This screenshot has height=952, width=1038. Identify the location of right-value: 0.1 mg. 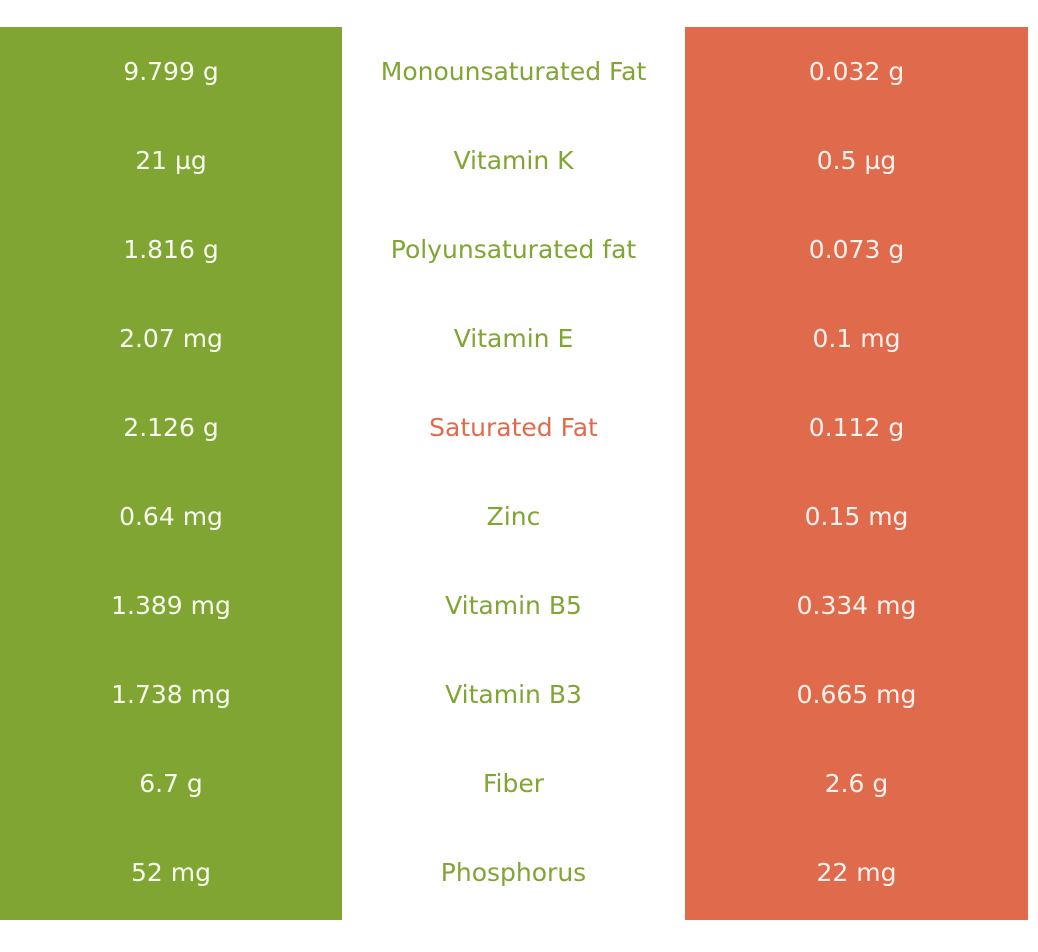
(856, 338).